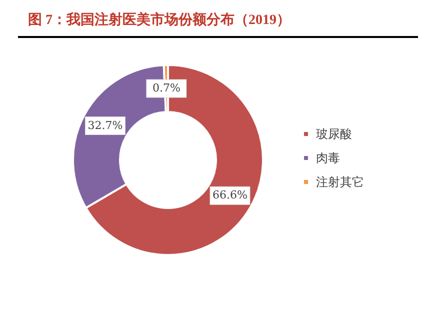  What do you see at coordinates (166, 88) in the screenshot?
I see `data-label: 0.7%` at bounding box center [166, 88].